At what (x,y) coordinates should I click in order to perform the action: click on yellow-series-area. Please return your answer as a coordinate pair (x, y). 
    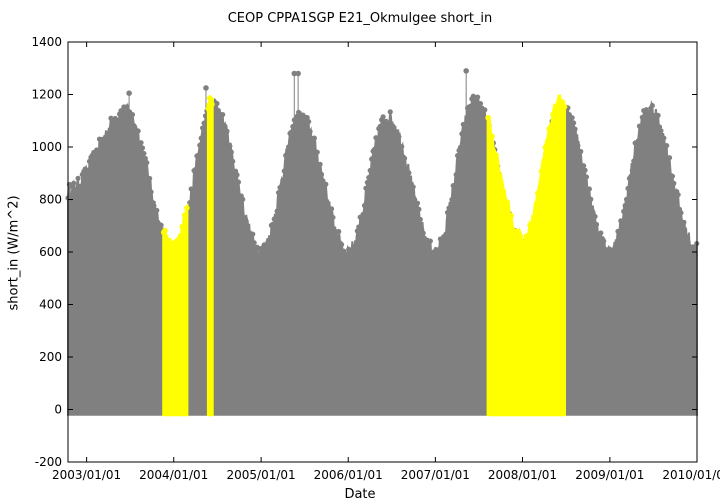
    Looking at the image, I should click on (210, 257).